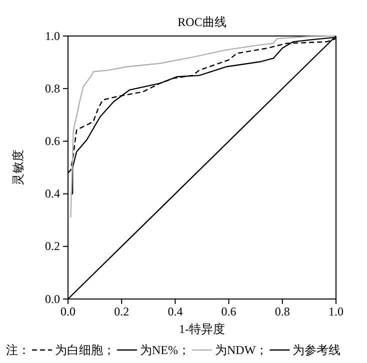  I want to click on legend-label: 为NE%；, so click(165, 350).